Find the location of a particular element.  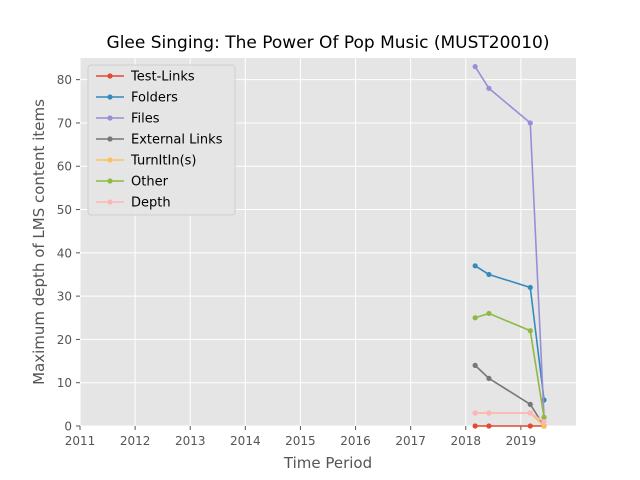

legend-label: TurnItIn(s) is located at coordinates (163, 161).